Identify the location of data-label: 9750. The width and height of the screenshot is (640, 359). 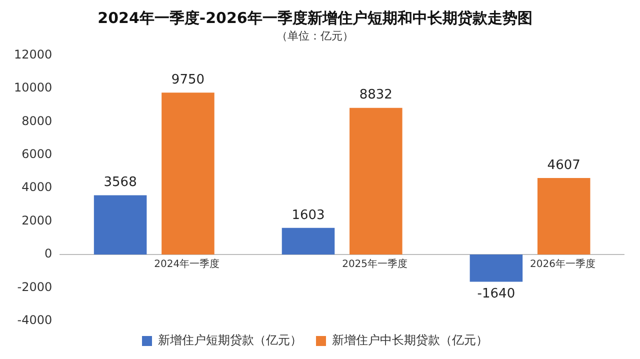
(188, 80).